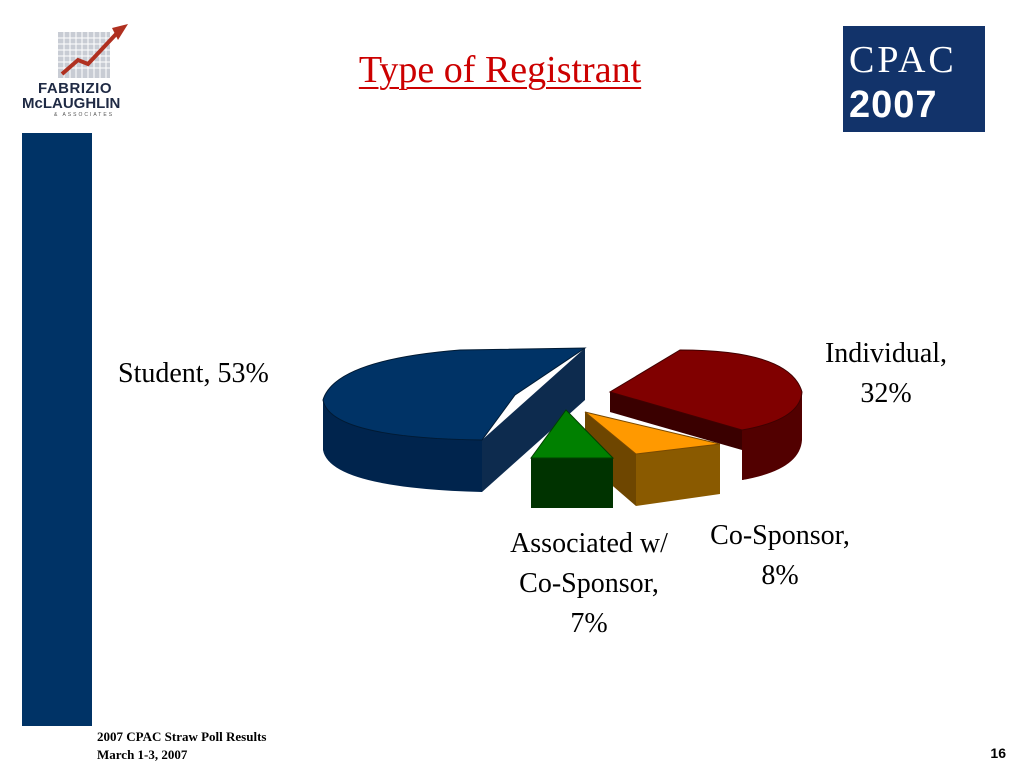  I want to click on data-label-individual: Individual, 32%, so click(886, 374).